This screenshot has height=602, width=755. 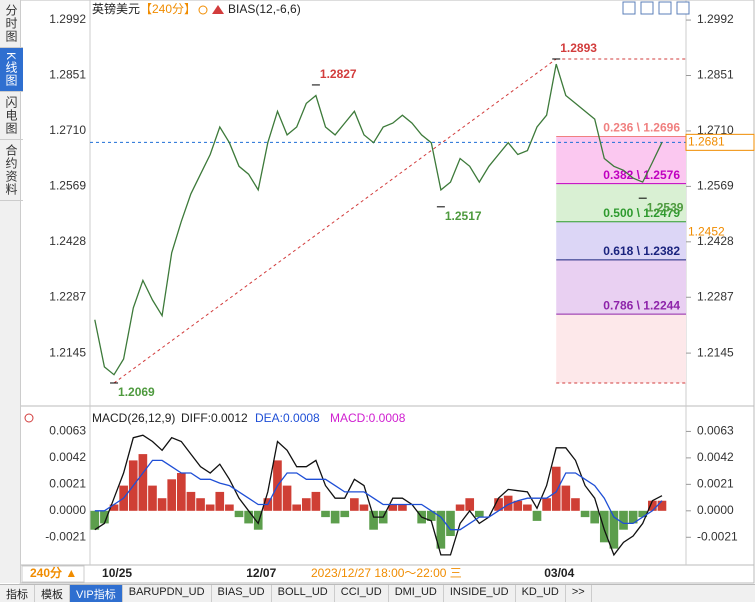 What do you see at coordinates (11, 70) in the screenshot?
I see `side-tab: K线图` at bounding box center [11, 70].